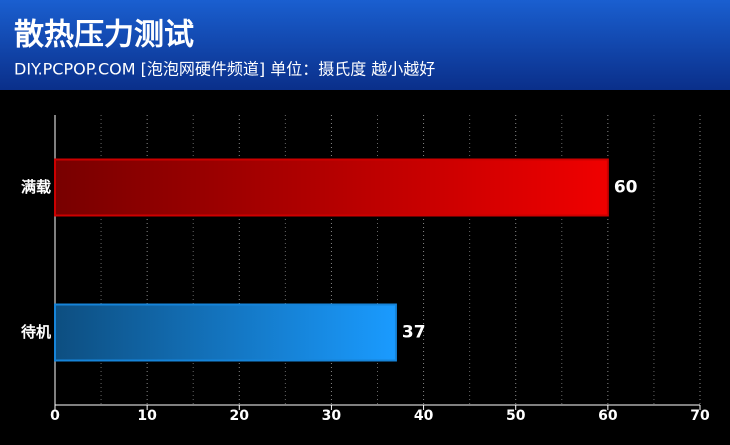  Describe the element at coordinates (36, 187) in the screenshot. I see `y-tick-label: 满载` at that location.